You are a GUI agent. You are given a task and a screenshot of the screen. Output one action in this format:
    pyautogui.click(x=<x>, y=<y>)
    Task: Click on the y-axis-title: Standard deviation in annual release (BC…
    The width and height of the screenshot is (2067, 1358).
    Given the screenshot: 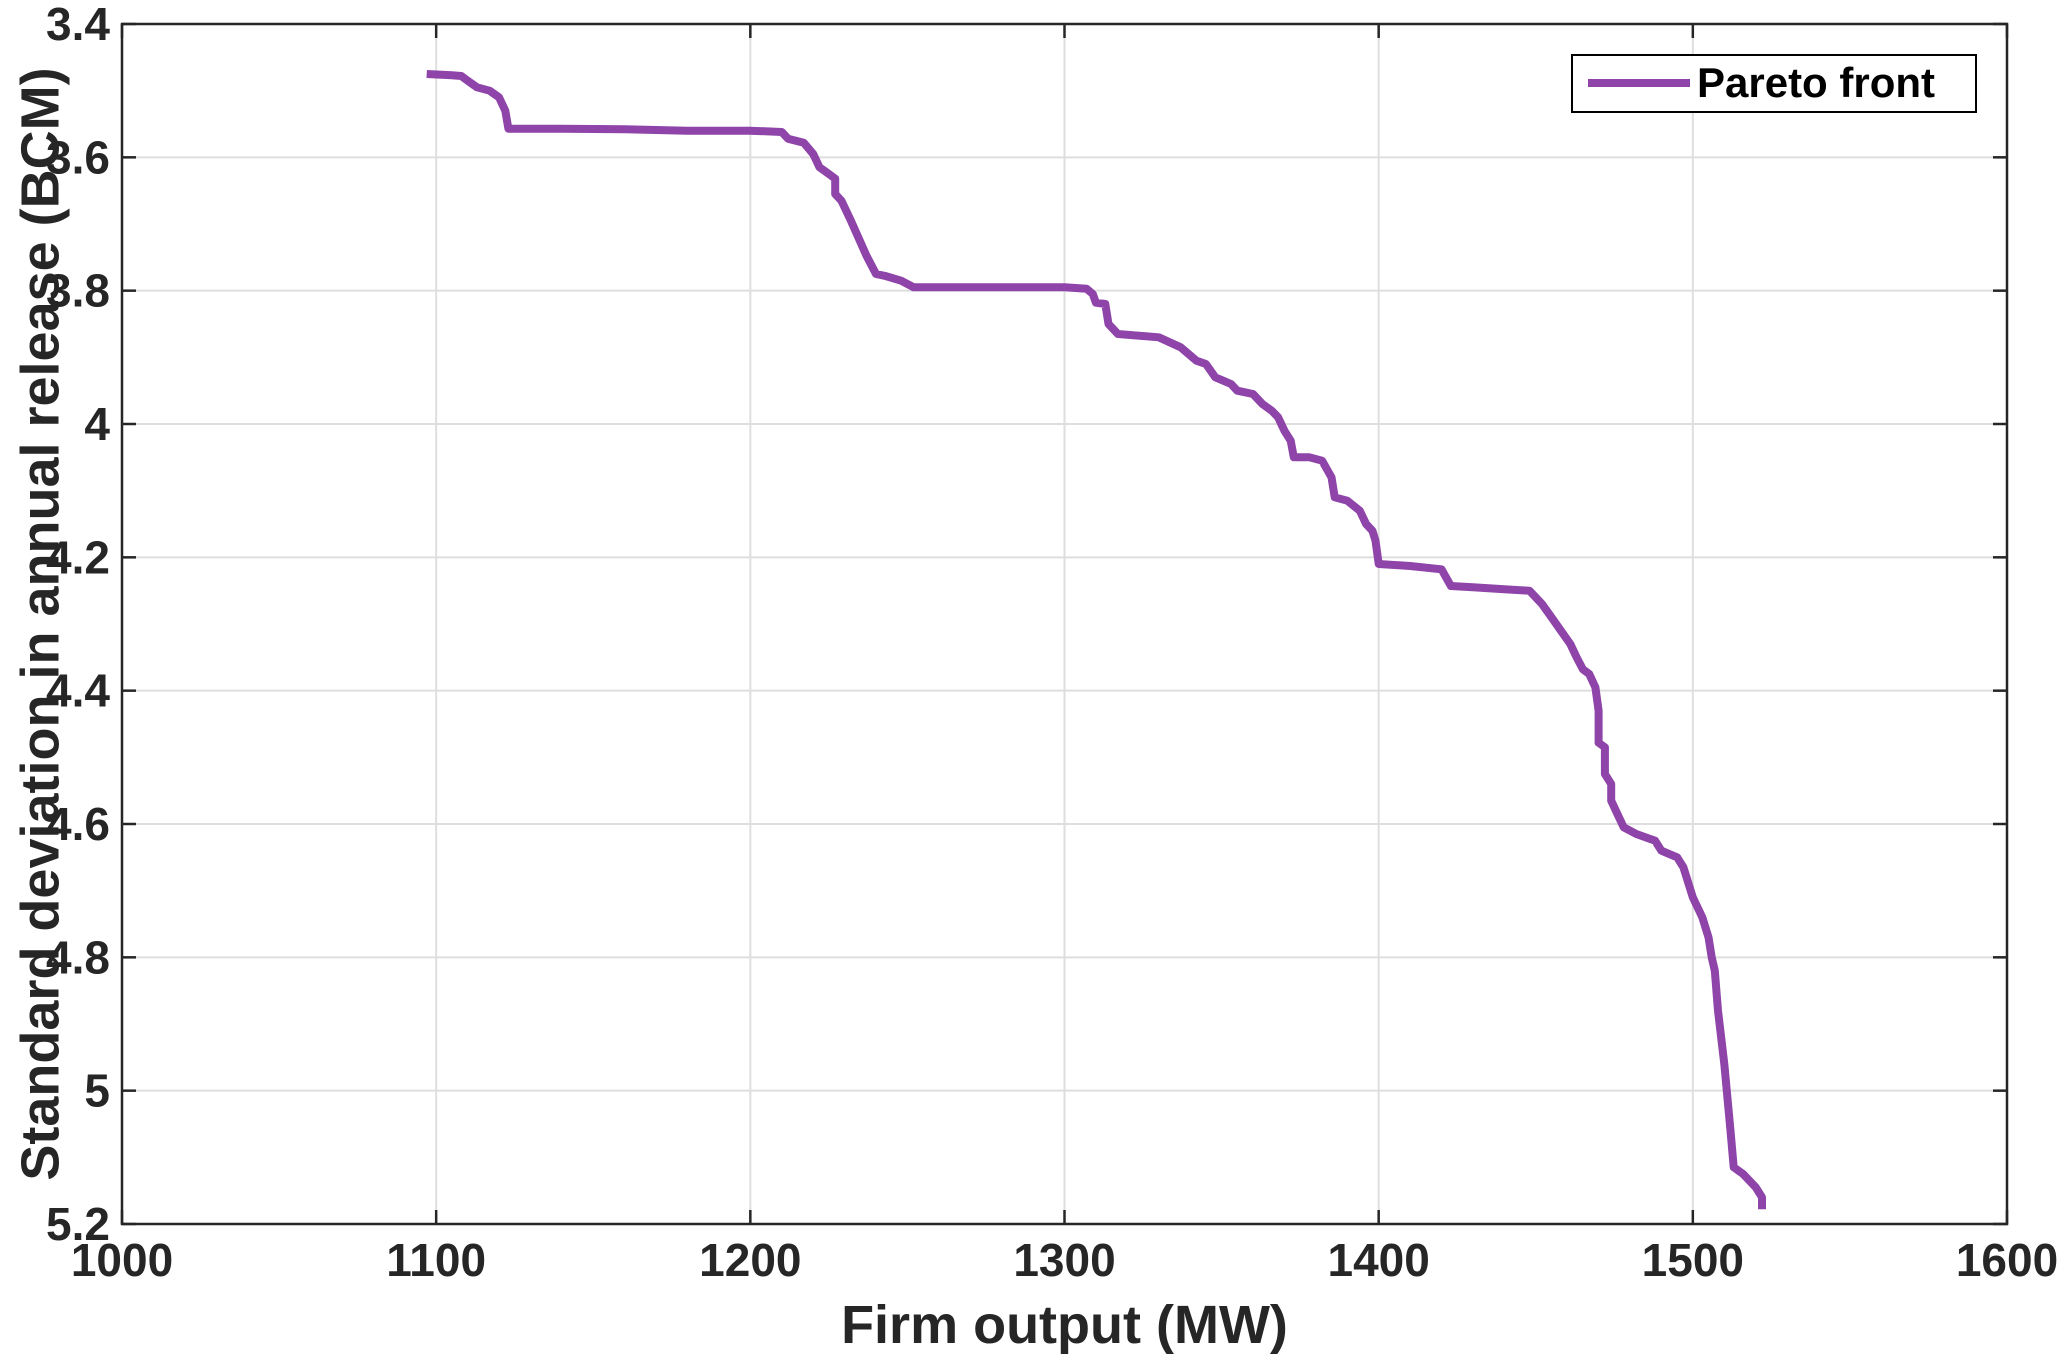 What is the action you would take?
    pyautogui.click(x=40, y=623)
    